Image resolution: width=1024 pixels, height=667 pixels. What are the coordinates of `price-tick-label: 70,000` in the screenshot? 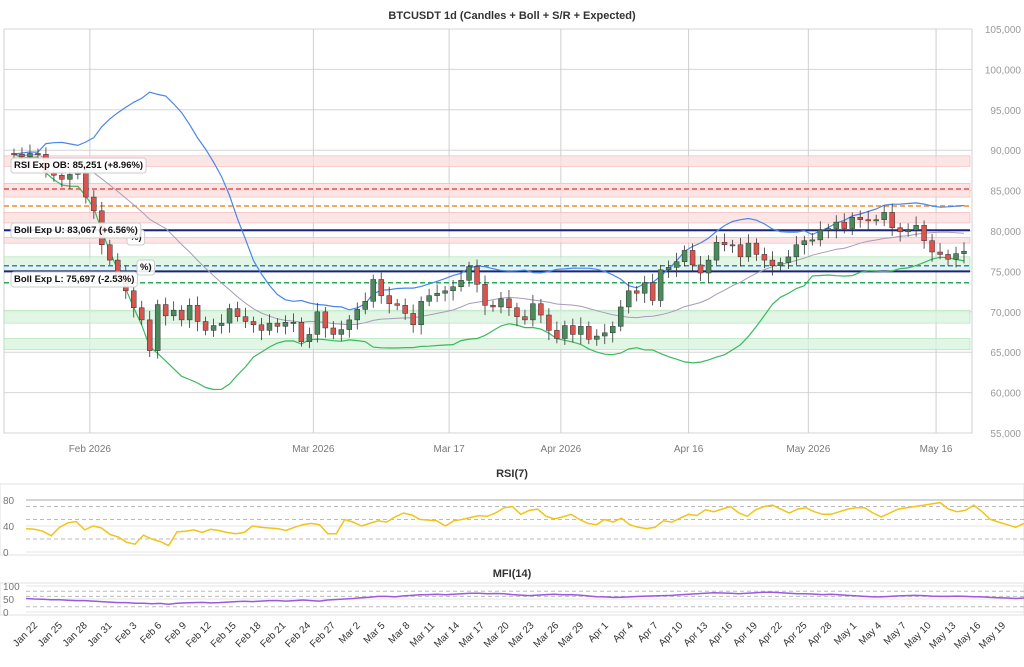 It's located at (1005, 313).